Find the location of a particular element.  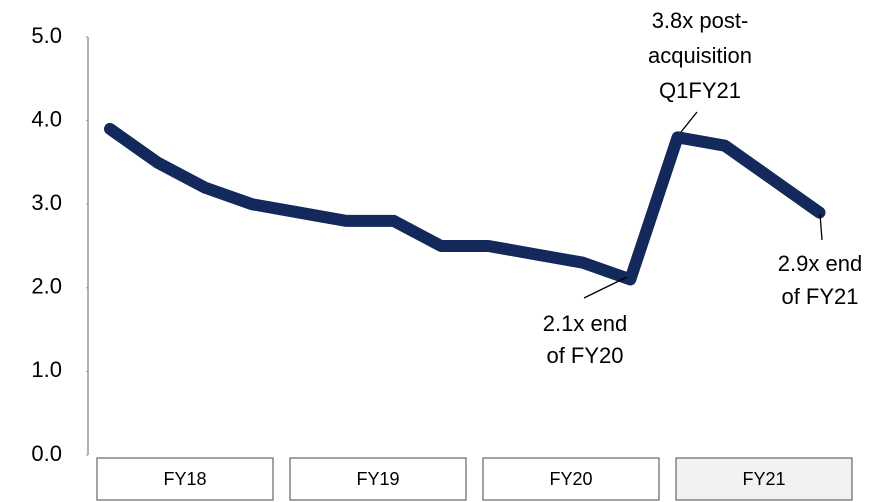

annotation: Q1FY21 is located at coordinates (700, 90).